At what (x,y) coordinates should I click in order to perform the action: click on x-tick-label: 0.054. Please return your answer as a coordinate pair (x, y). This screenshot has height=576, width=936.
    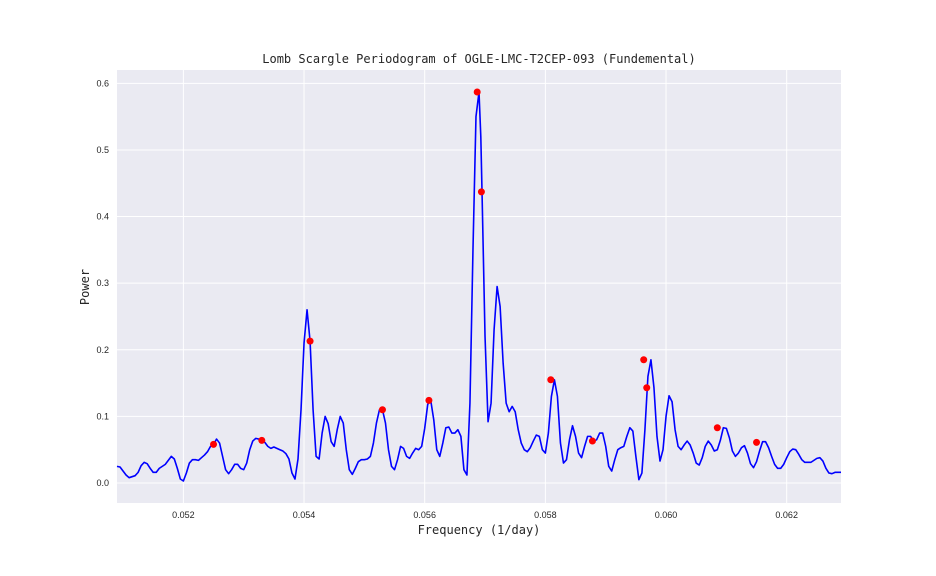
    Looking at the image, I should click on (304, 515).